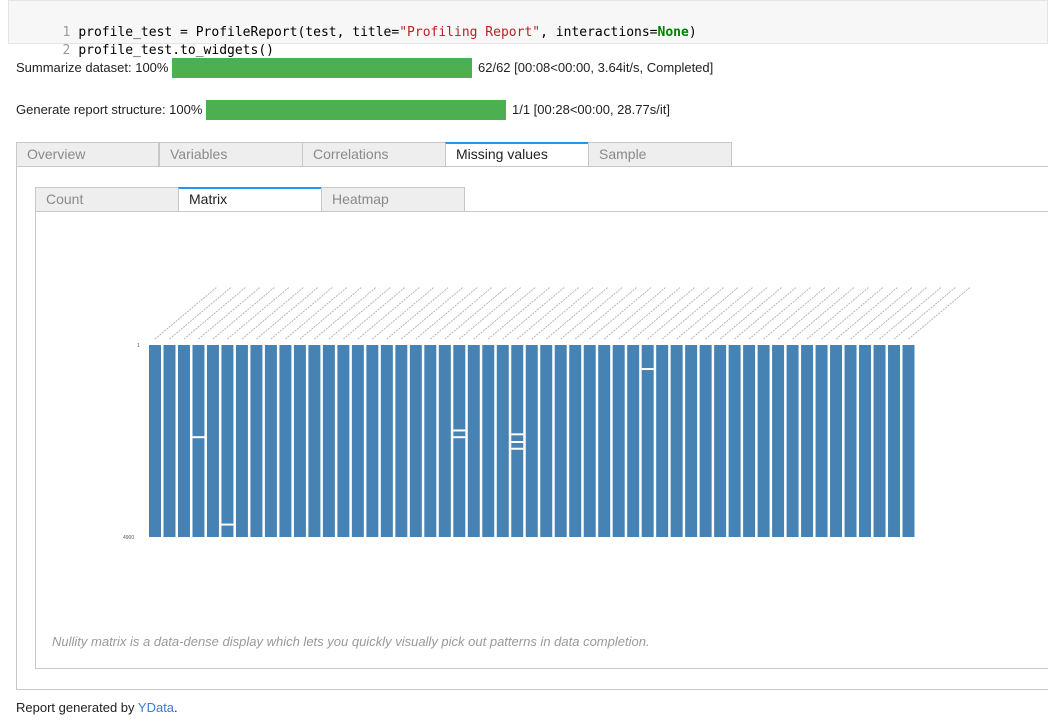  Describe the element at coordinates (107, 199) in the screenshot. I see `subtab-count: Count` at that location.